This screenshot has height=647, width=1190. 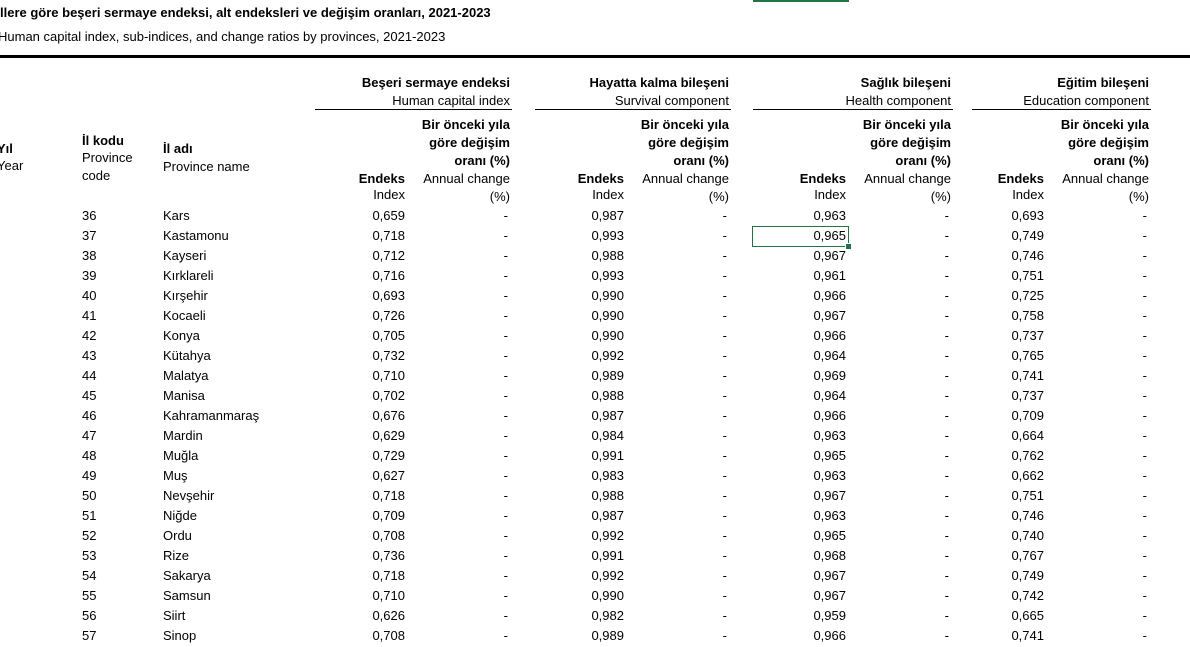 What do you see at coordinates (196, 235) in the screenshot?
I see `province-name: Kastamonu` at bounding box center [196, 235].